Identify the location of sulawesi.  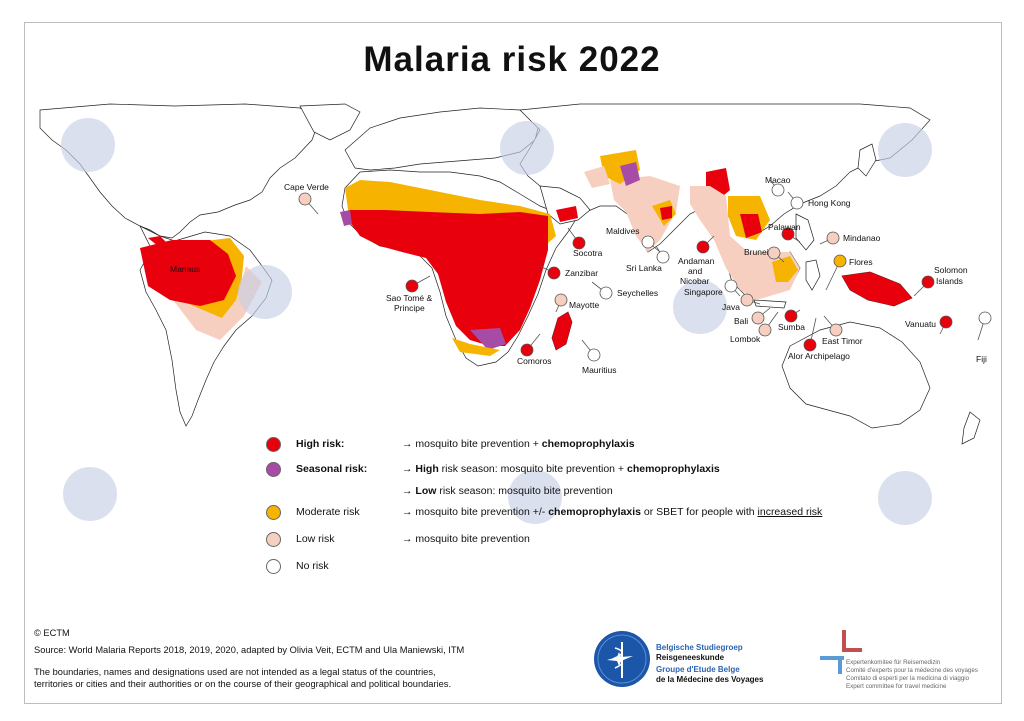
(813, 275).